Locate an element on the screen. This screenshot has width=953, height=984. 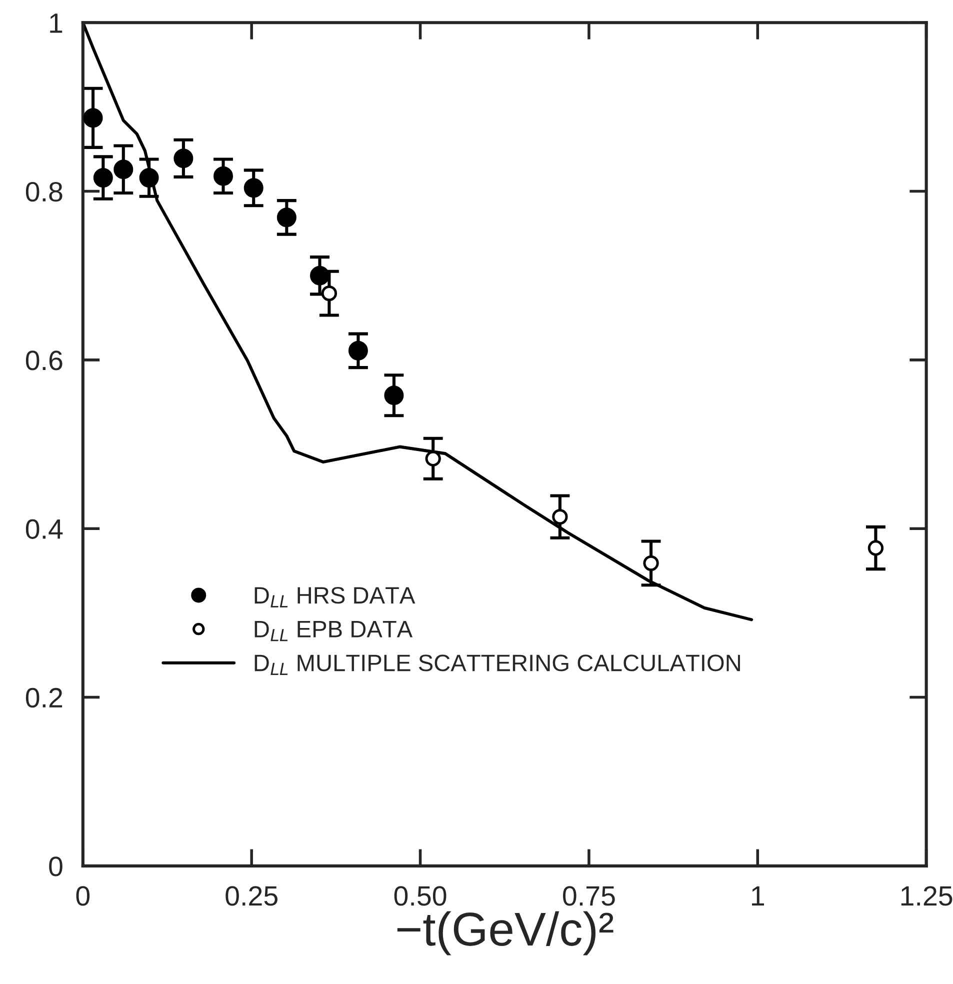
y-tick-label: 0.6 is located at coordinates (44, 360).